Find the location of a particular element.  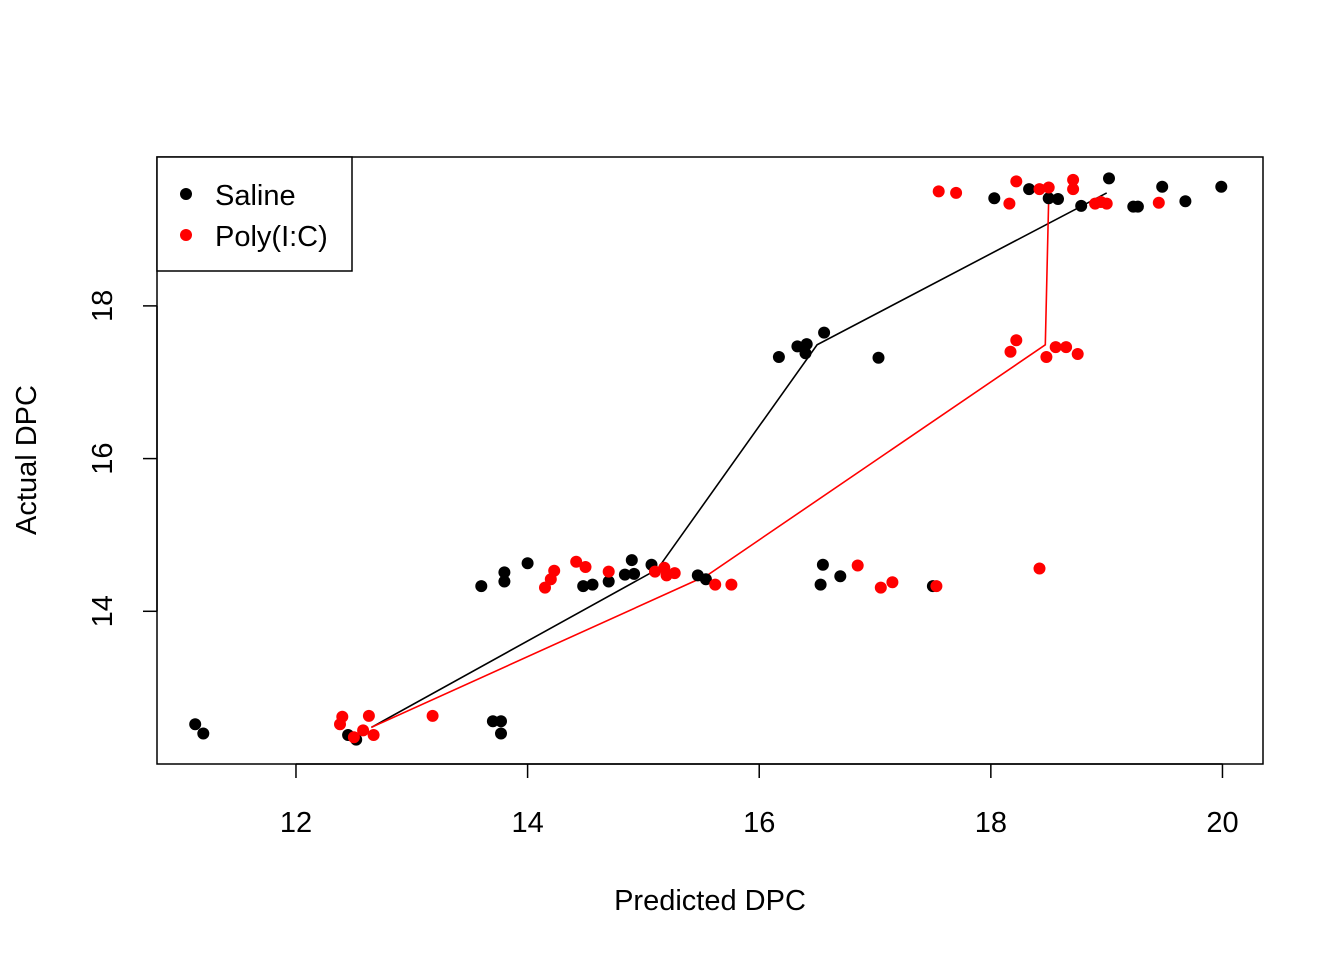

x-axis-title: Predicted DPC is located at coordinates (710, 901).